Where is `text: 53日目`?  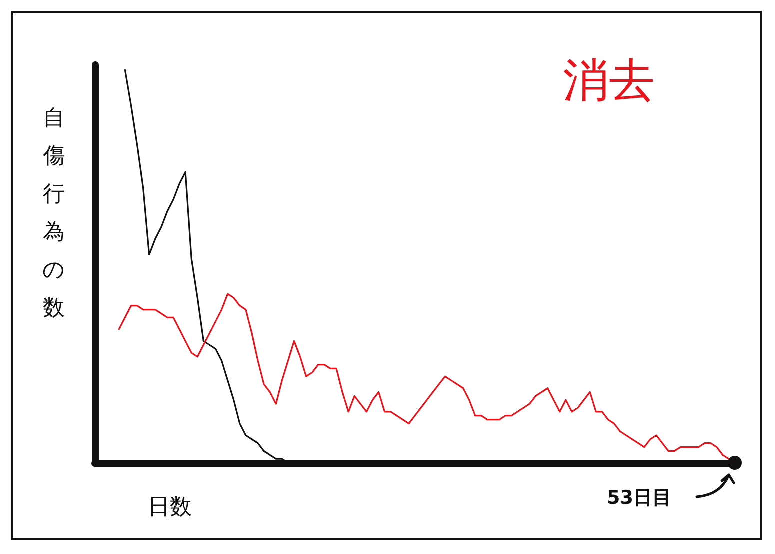
text: 53日目 is located at coordinates (639, 498).